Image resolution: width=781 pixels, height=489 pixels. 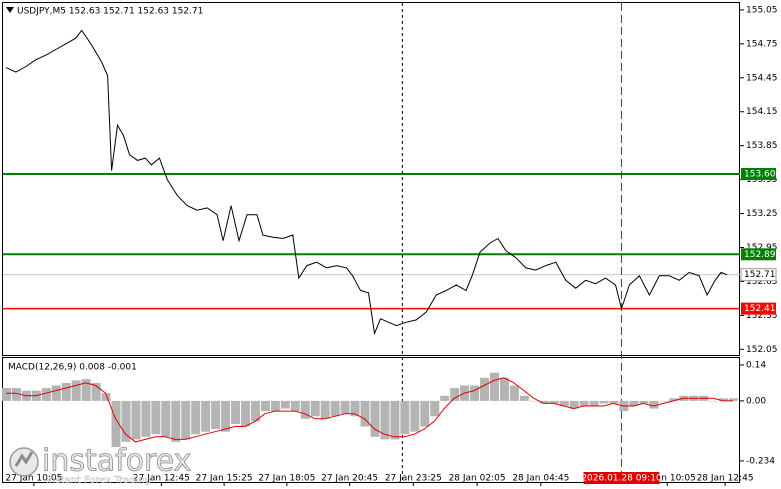 I want to click on y-tick-label: 152.95, so click(x=762, y=248).